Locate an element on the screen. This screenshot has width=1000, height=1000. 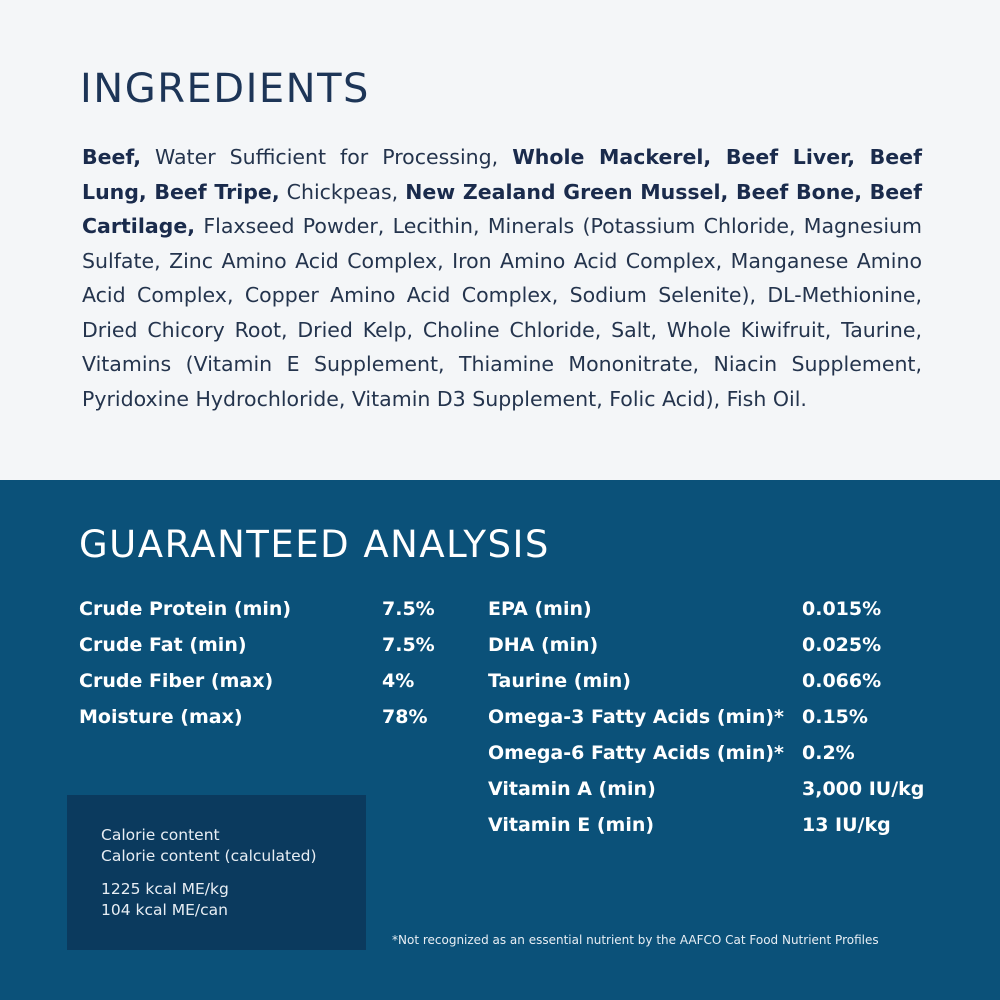
analysis-row: EPA (min) 0.015% is located at coordinates (718, 613).